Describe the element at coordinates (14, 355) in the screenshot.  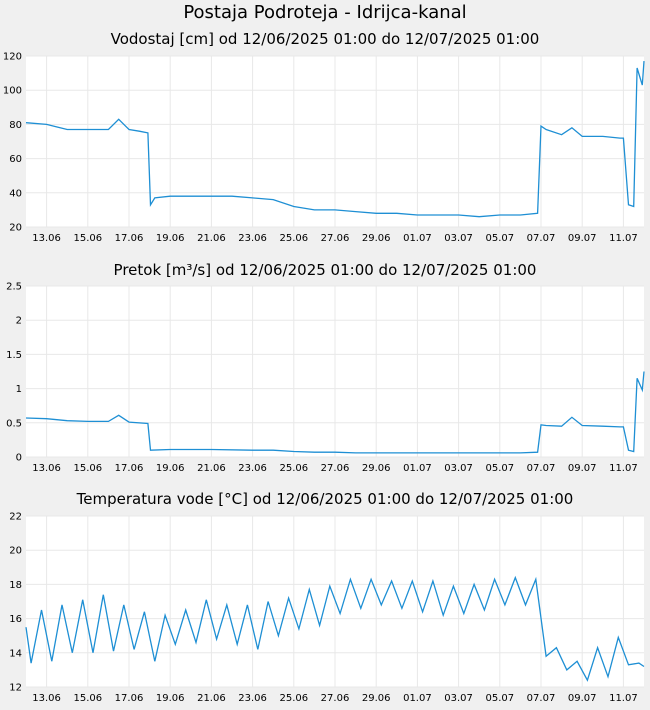
I see `discharge-y-tick-label: 1.5` at that location.